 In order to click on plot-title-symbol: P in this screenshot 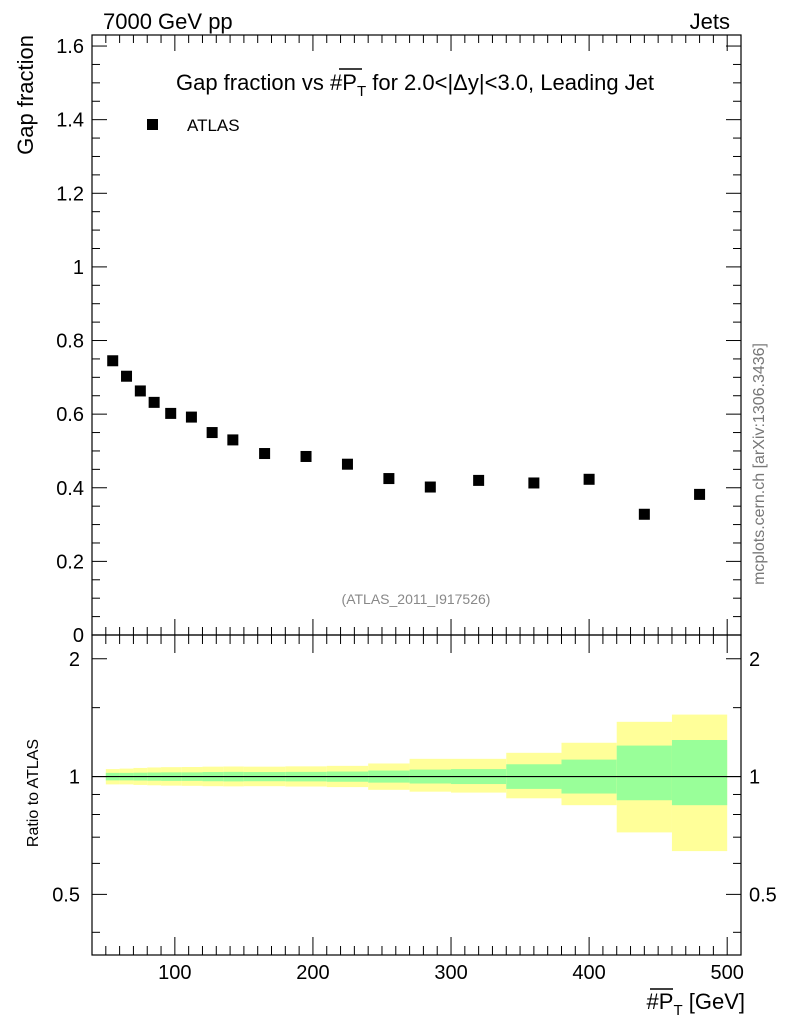, I will do `click(349, 82)`.